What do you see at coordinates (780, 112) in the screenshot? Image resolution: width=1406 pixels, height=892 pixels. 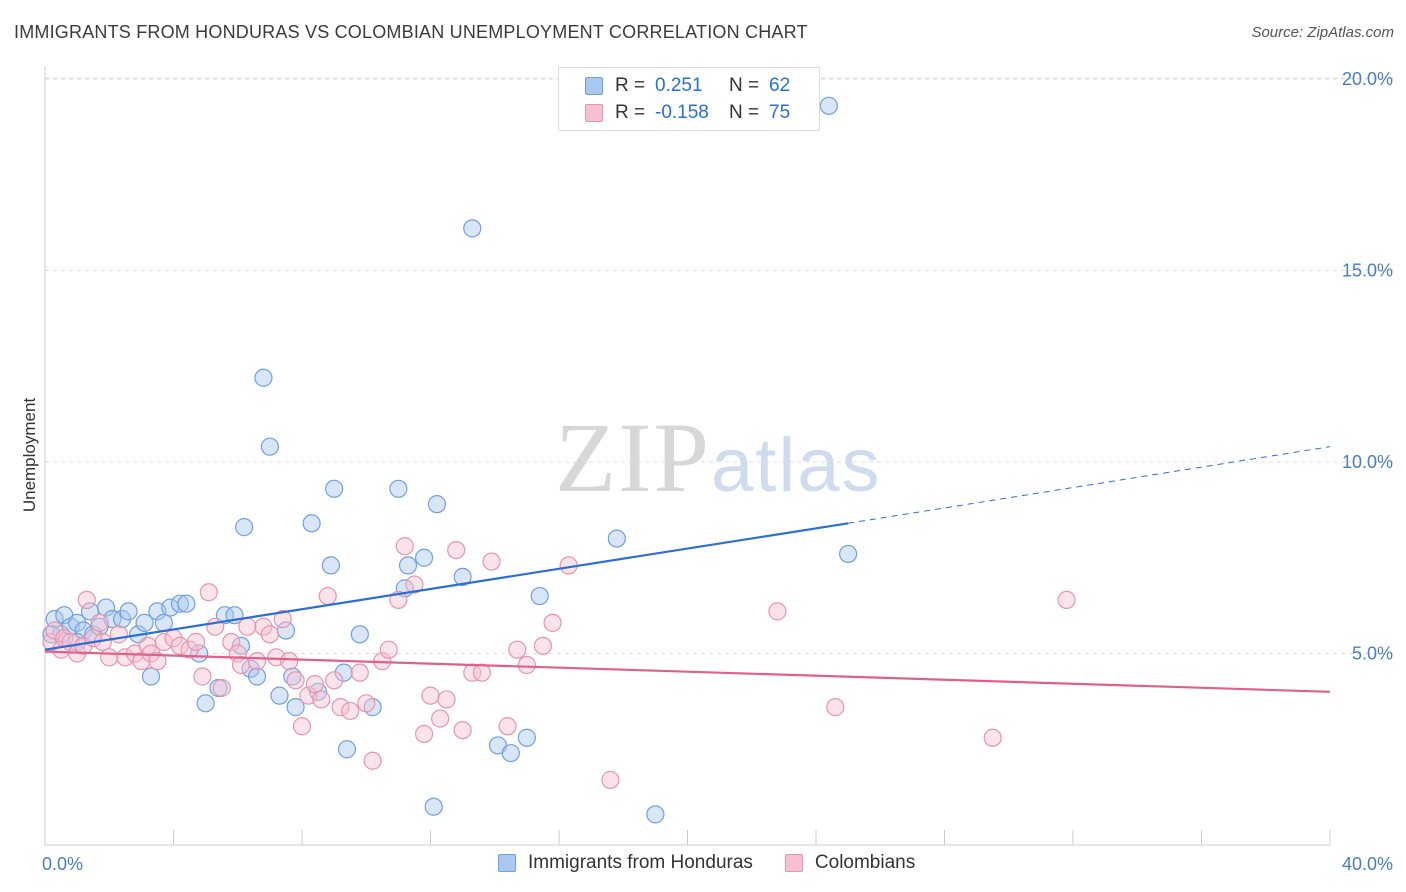 I see `legend-n-value: 75` at bounding box center [780, 112].